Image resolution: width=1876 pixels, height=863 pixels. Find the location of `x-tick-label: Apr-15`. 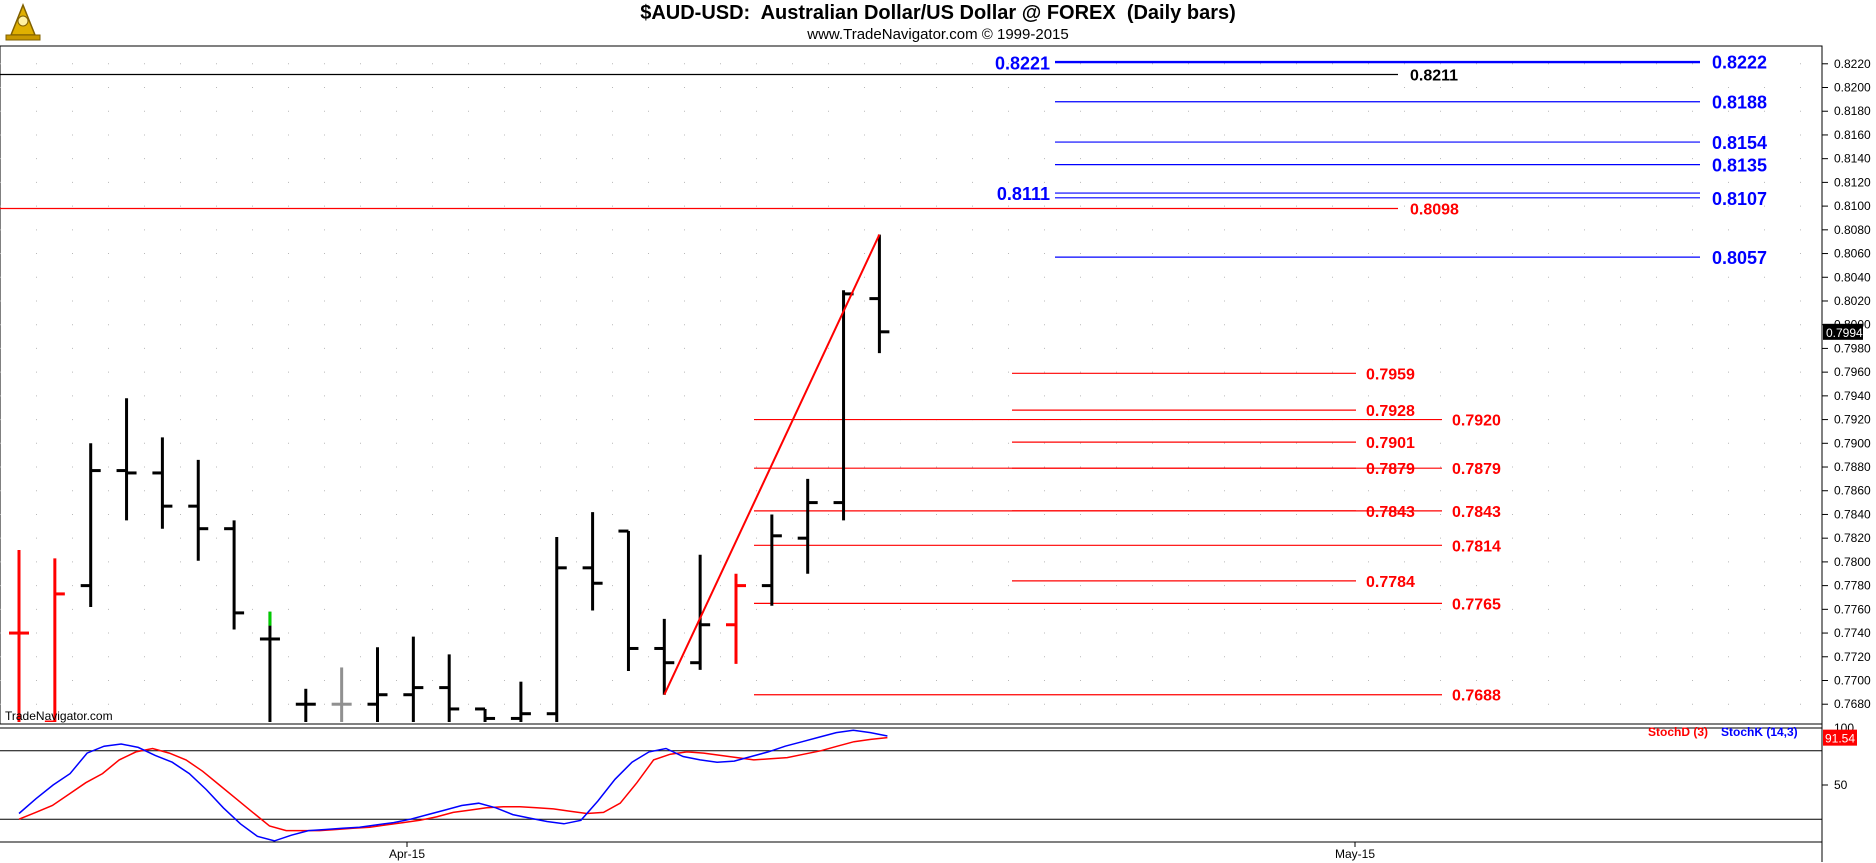

x-tick-label: Apr-15 is located at coordinates (407, 854).